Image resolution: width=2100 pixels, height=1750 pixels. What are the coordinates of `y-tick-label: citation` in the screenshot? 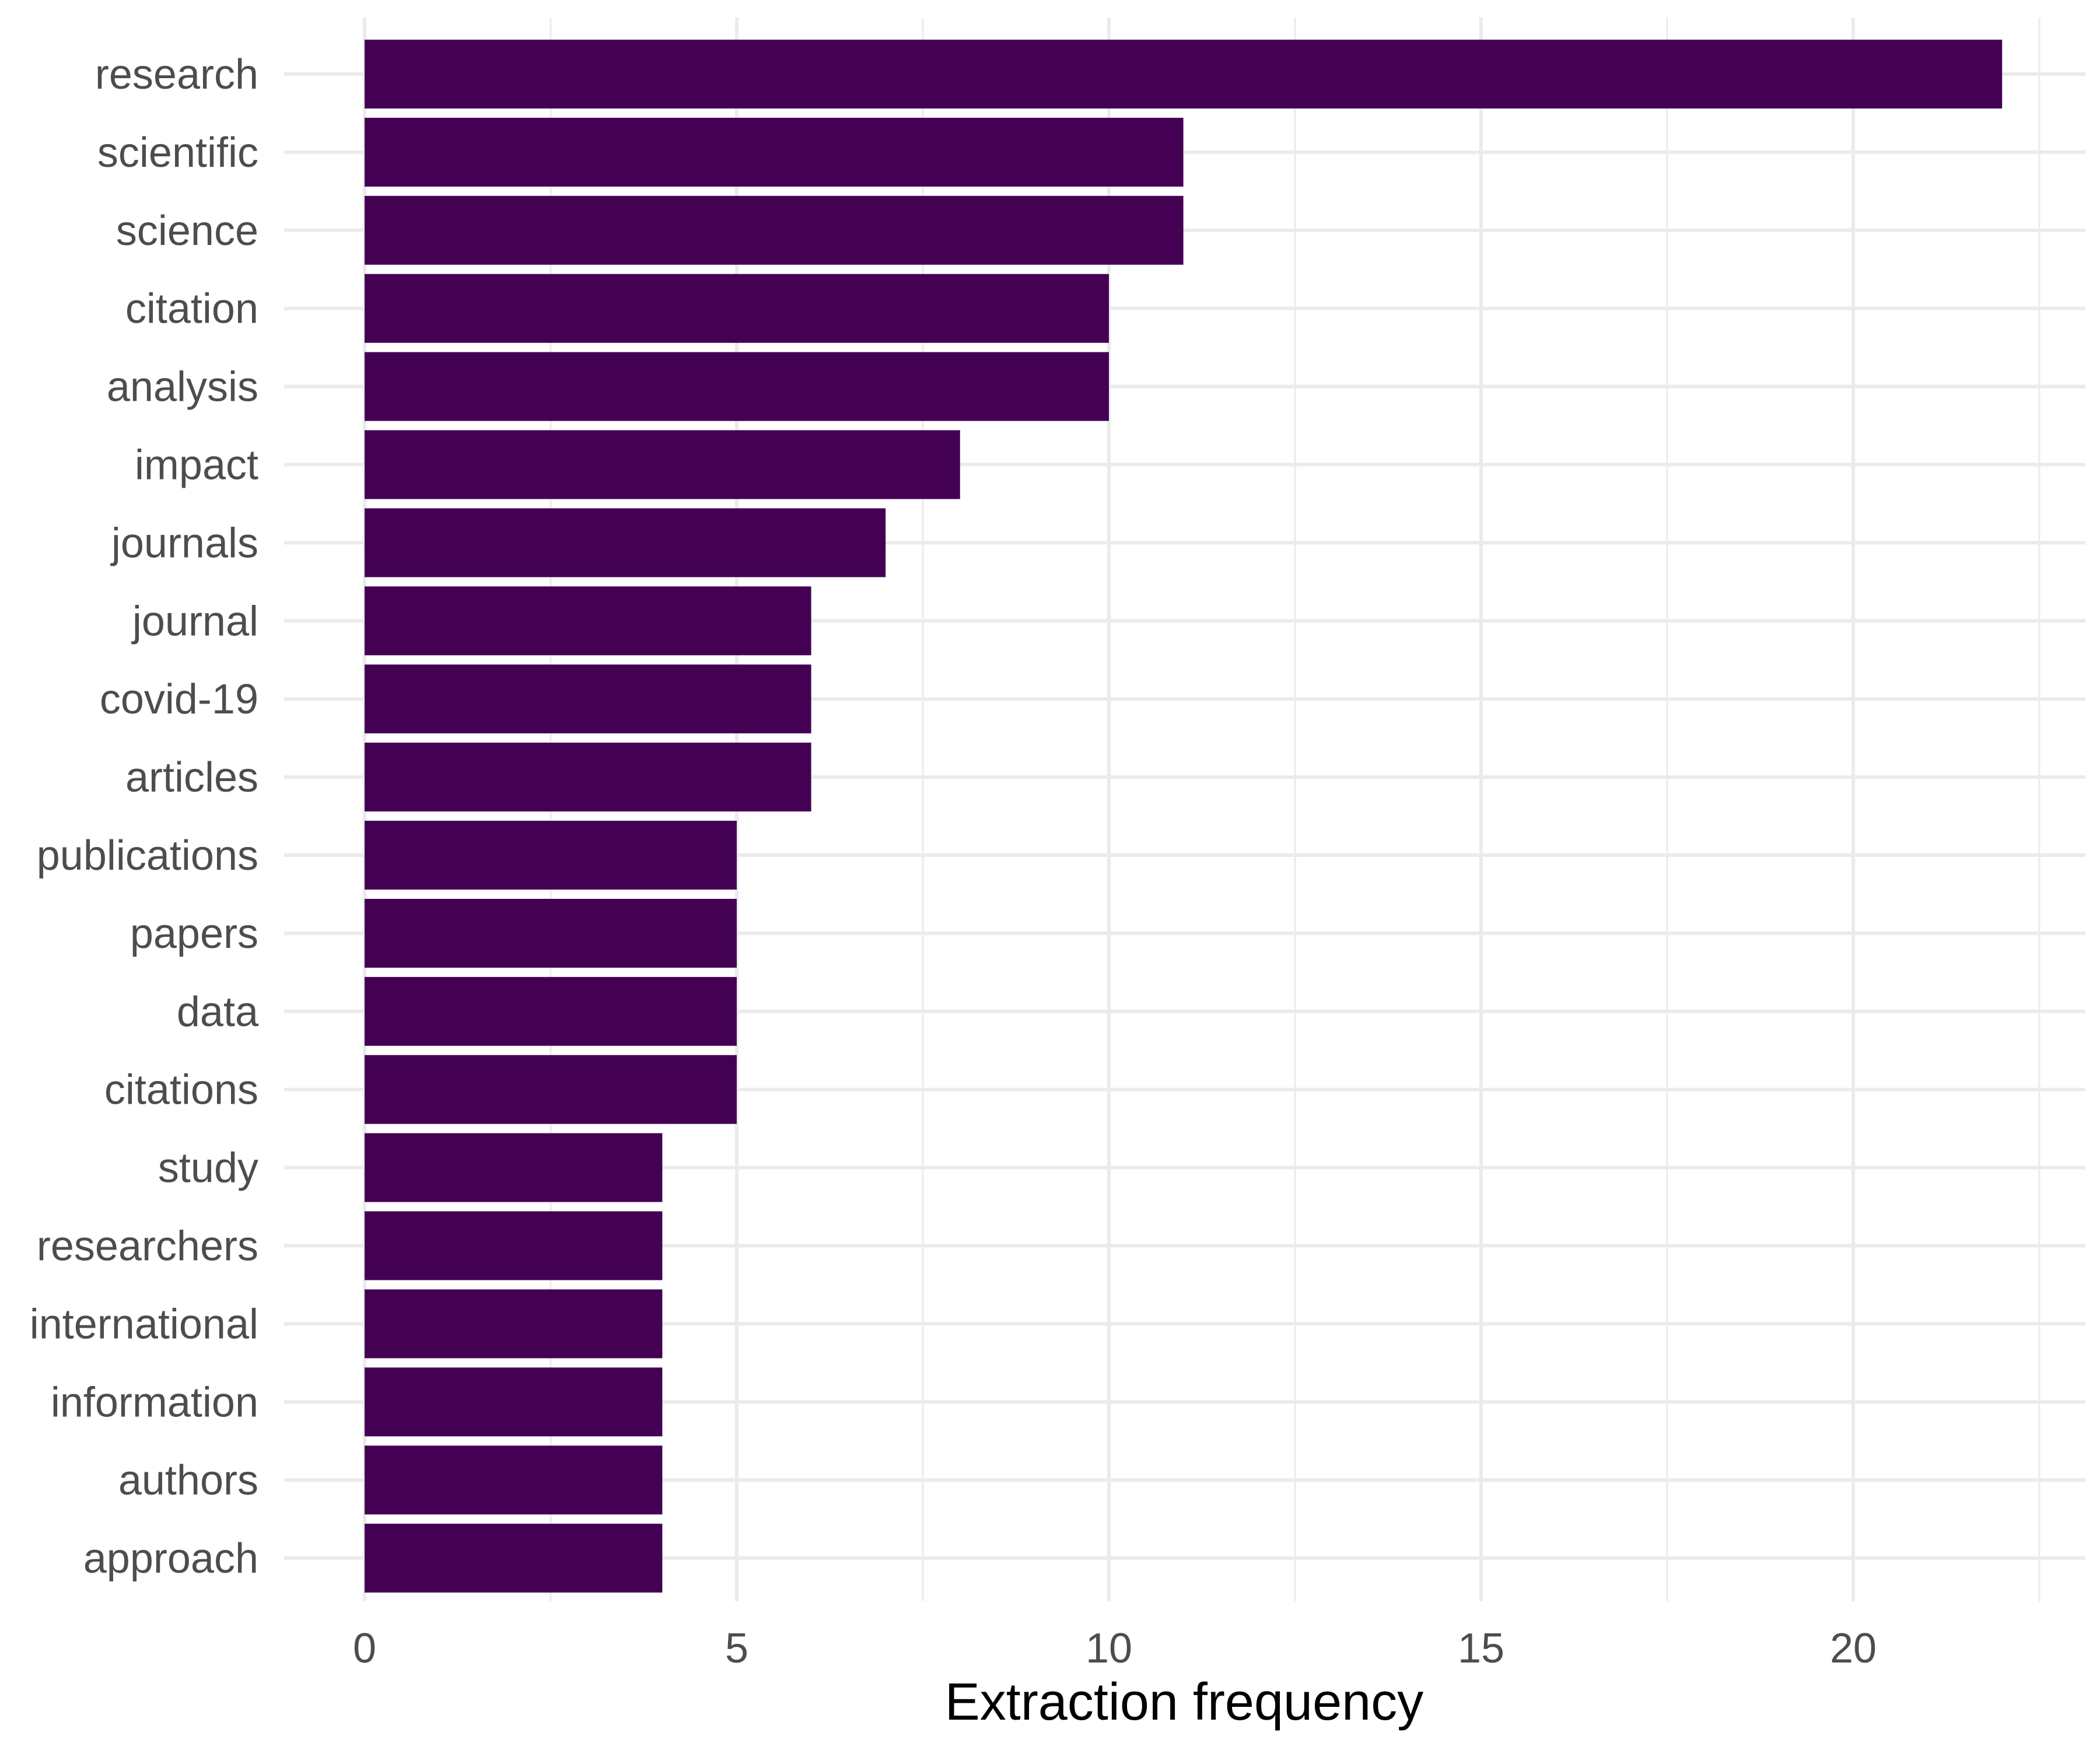 It's located at (191, 309).